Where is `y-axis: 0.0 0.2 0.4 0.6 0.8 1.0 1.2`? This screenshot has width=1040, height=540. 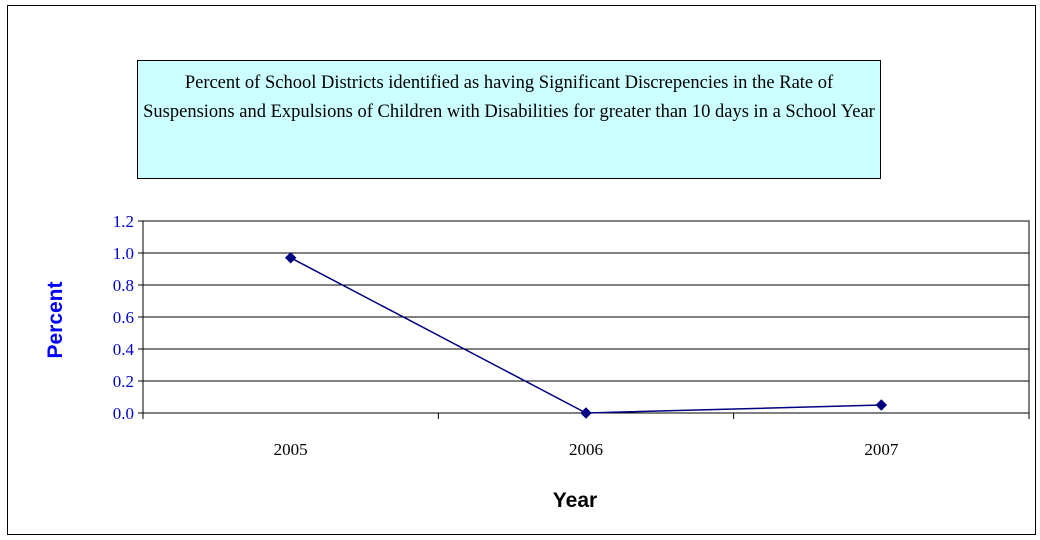 y-axis: 0.0 0.2 0.4 0.6 0.8 1.0 1.2 is located at coordinates (128, 317).